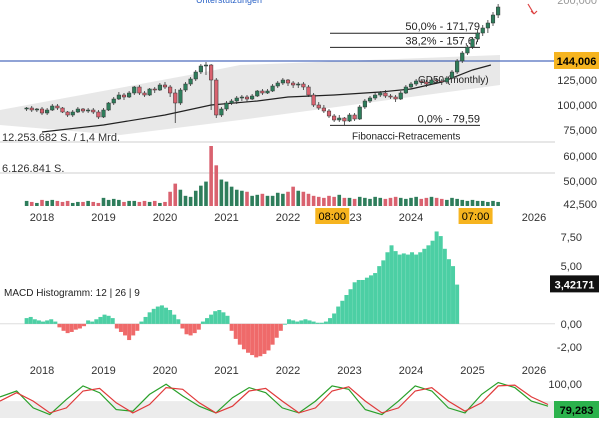 Image resolution: width=599 pixels, height=425 pixels. What do you see at coordinates (349, 371) in the screenshot?
I see `x-axis-label-2: 2023` at bounding box center [349, 371].